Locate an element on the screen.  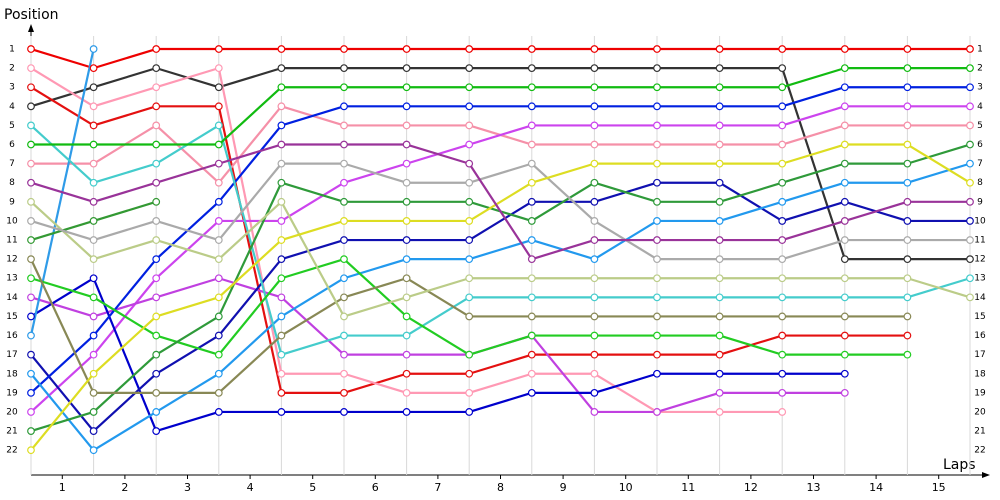
y-tick-label: 19 is located at coordinates (12, 393).